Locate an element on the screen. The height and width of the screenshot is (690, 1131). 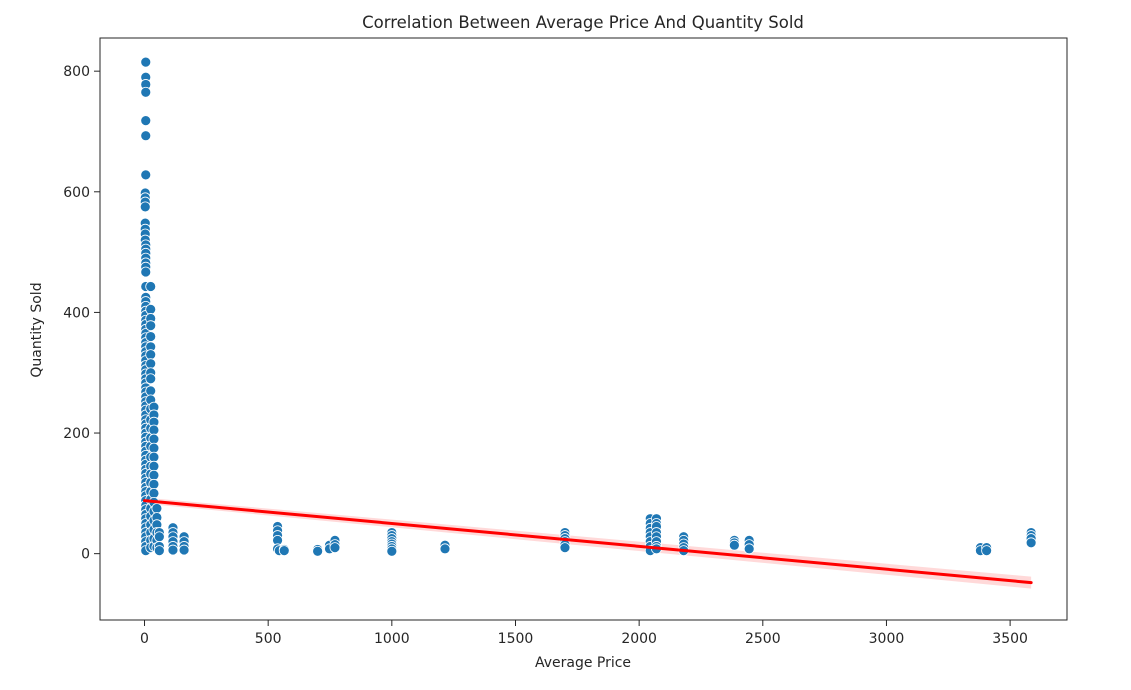
x-tick-label: 3500 is located at coordinates (1010, 639).